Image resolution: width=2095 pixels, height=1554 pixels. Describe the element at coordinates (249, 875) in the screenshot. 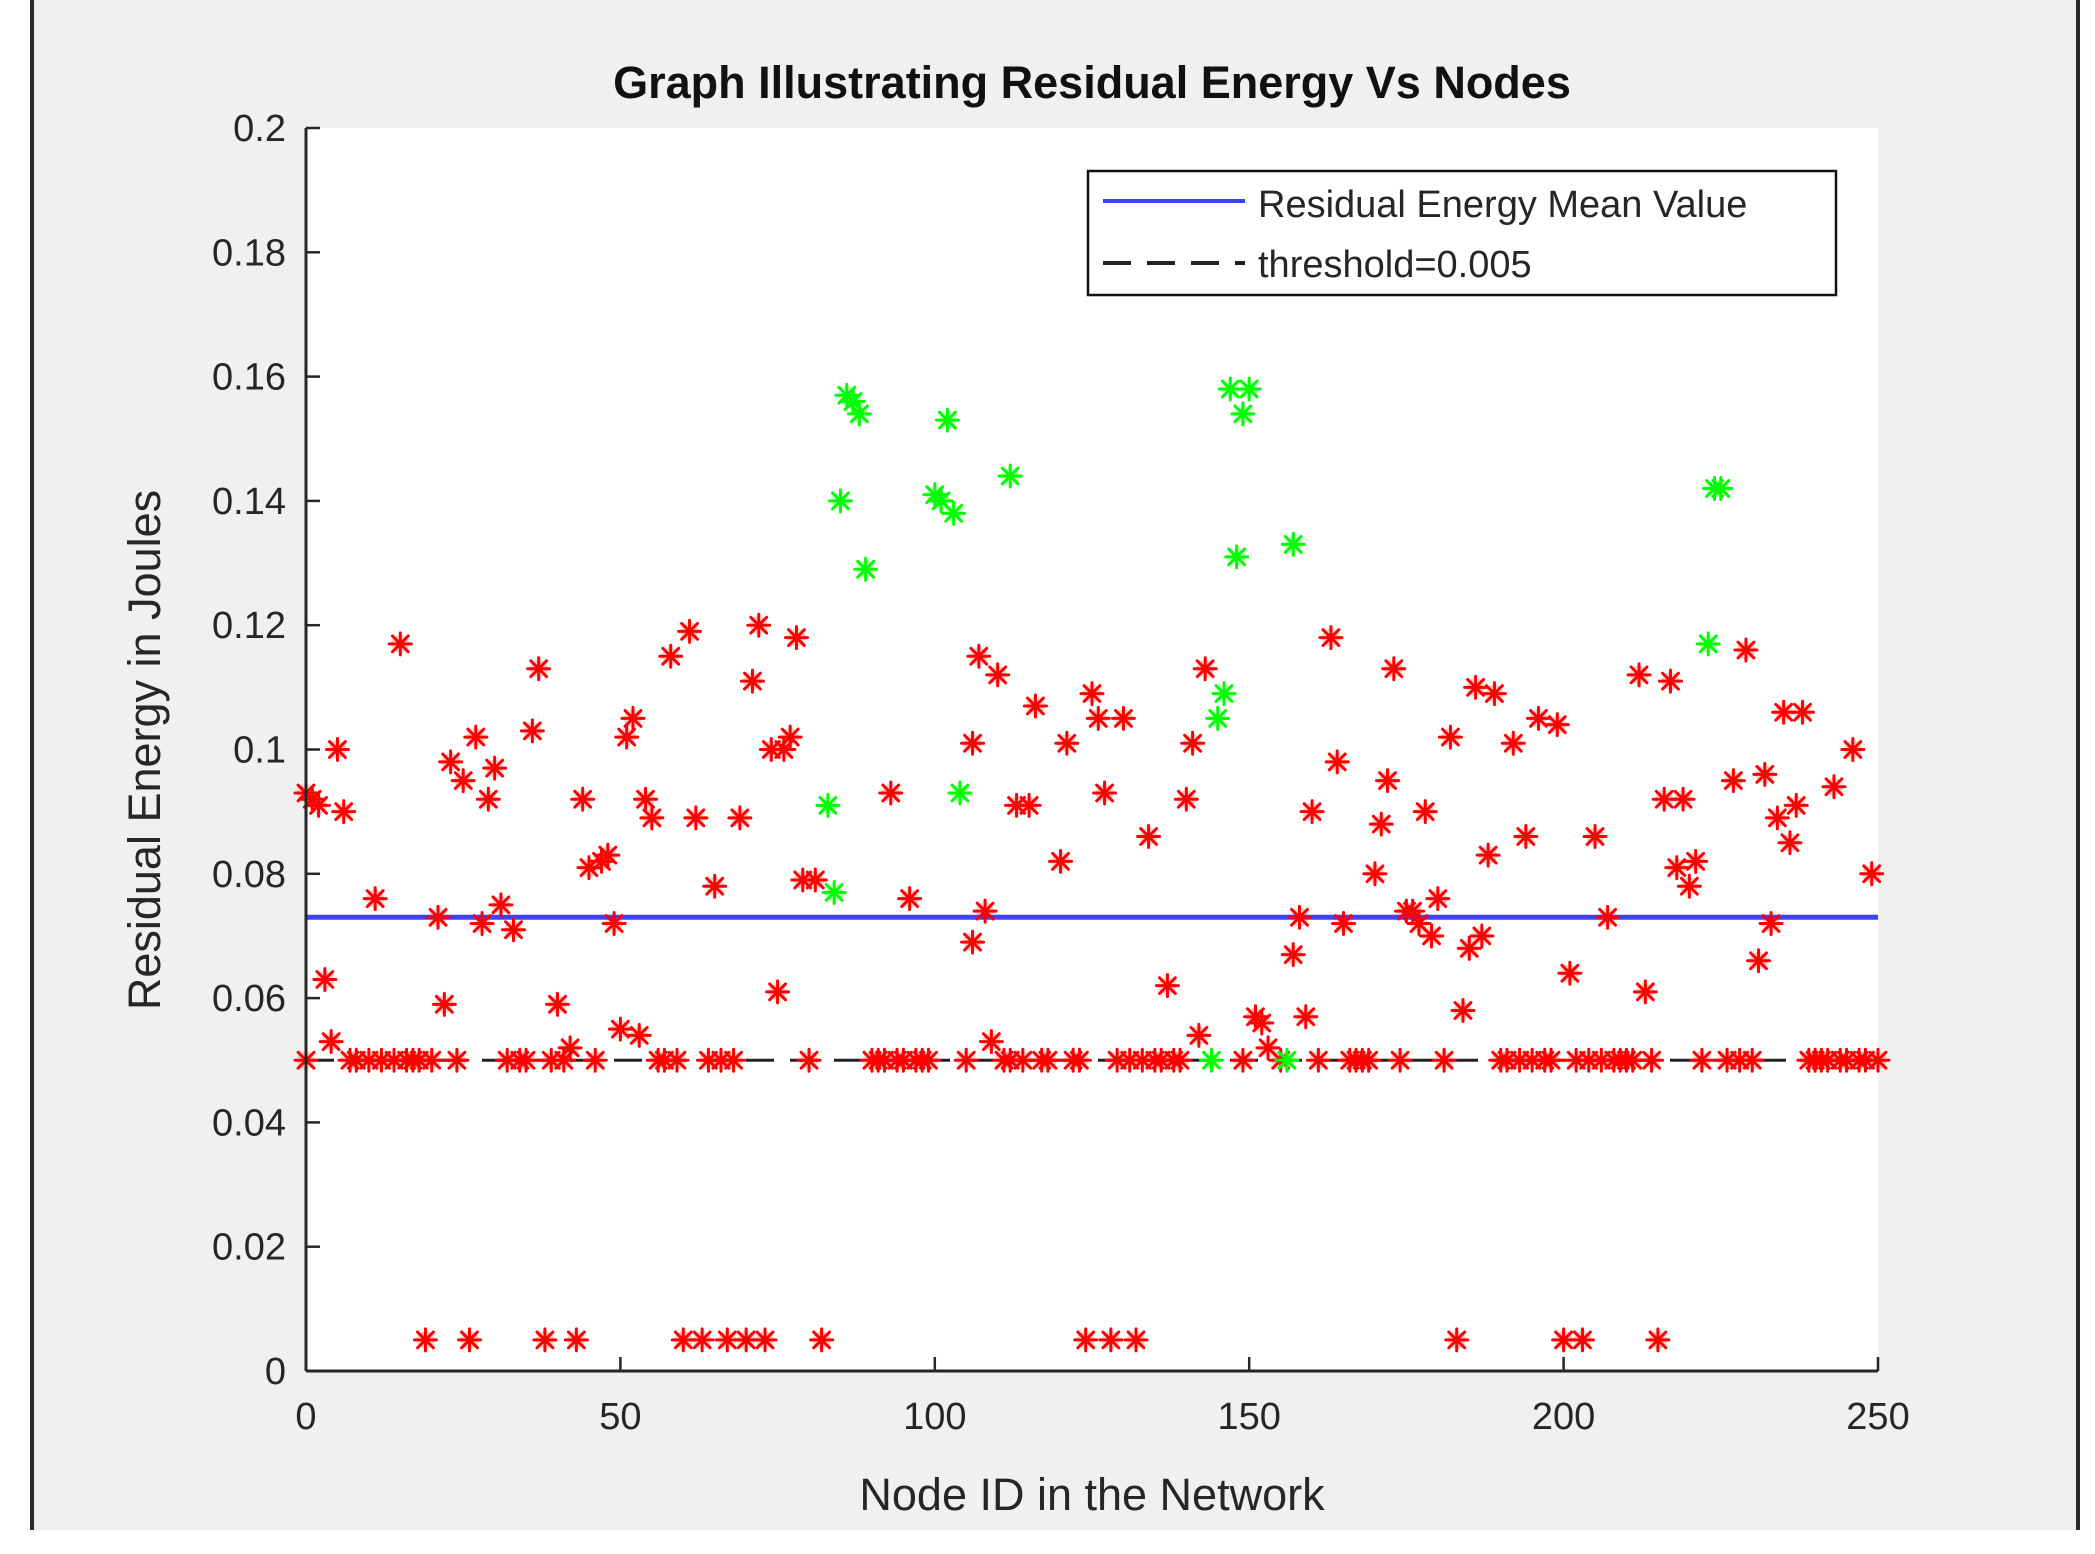

I see `y-tick-label: 0.08` at that location.